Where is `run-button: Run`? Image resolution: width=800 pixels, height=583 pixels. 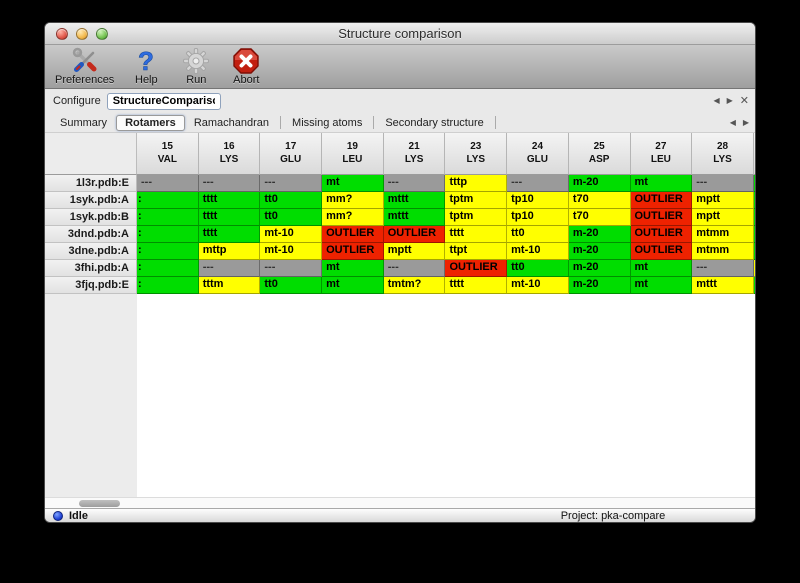
run-button: Run is located at coordinates (196, 66).